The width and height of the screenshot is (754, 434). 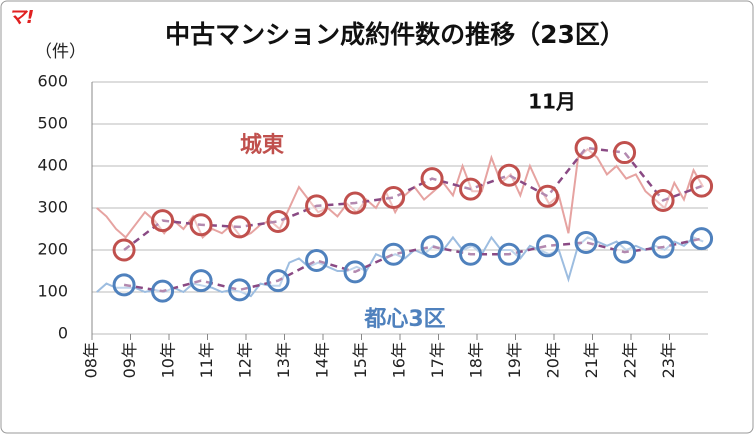 What do you see at coordinates (395, 34) in the screenshot?
I see `chart-title: 中古マンション成約件数の推移（23区）` at bounding box center [395, 34].